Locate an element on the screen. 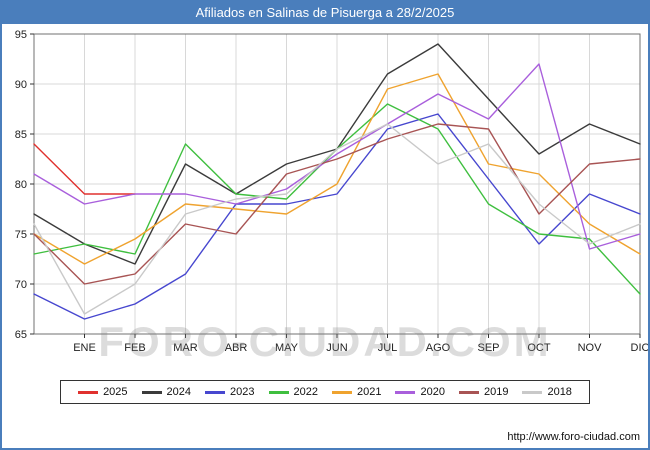  x-tick-label: AGO is located at coordinates (438, 348).